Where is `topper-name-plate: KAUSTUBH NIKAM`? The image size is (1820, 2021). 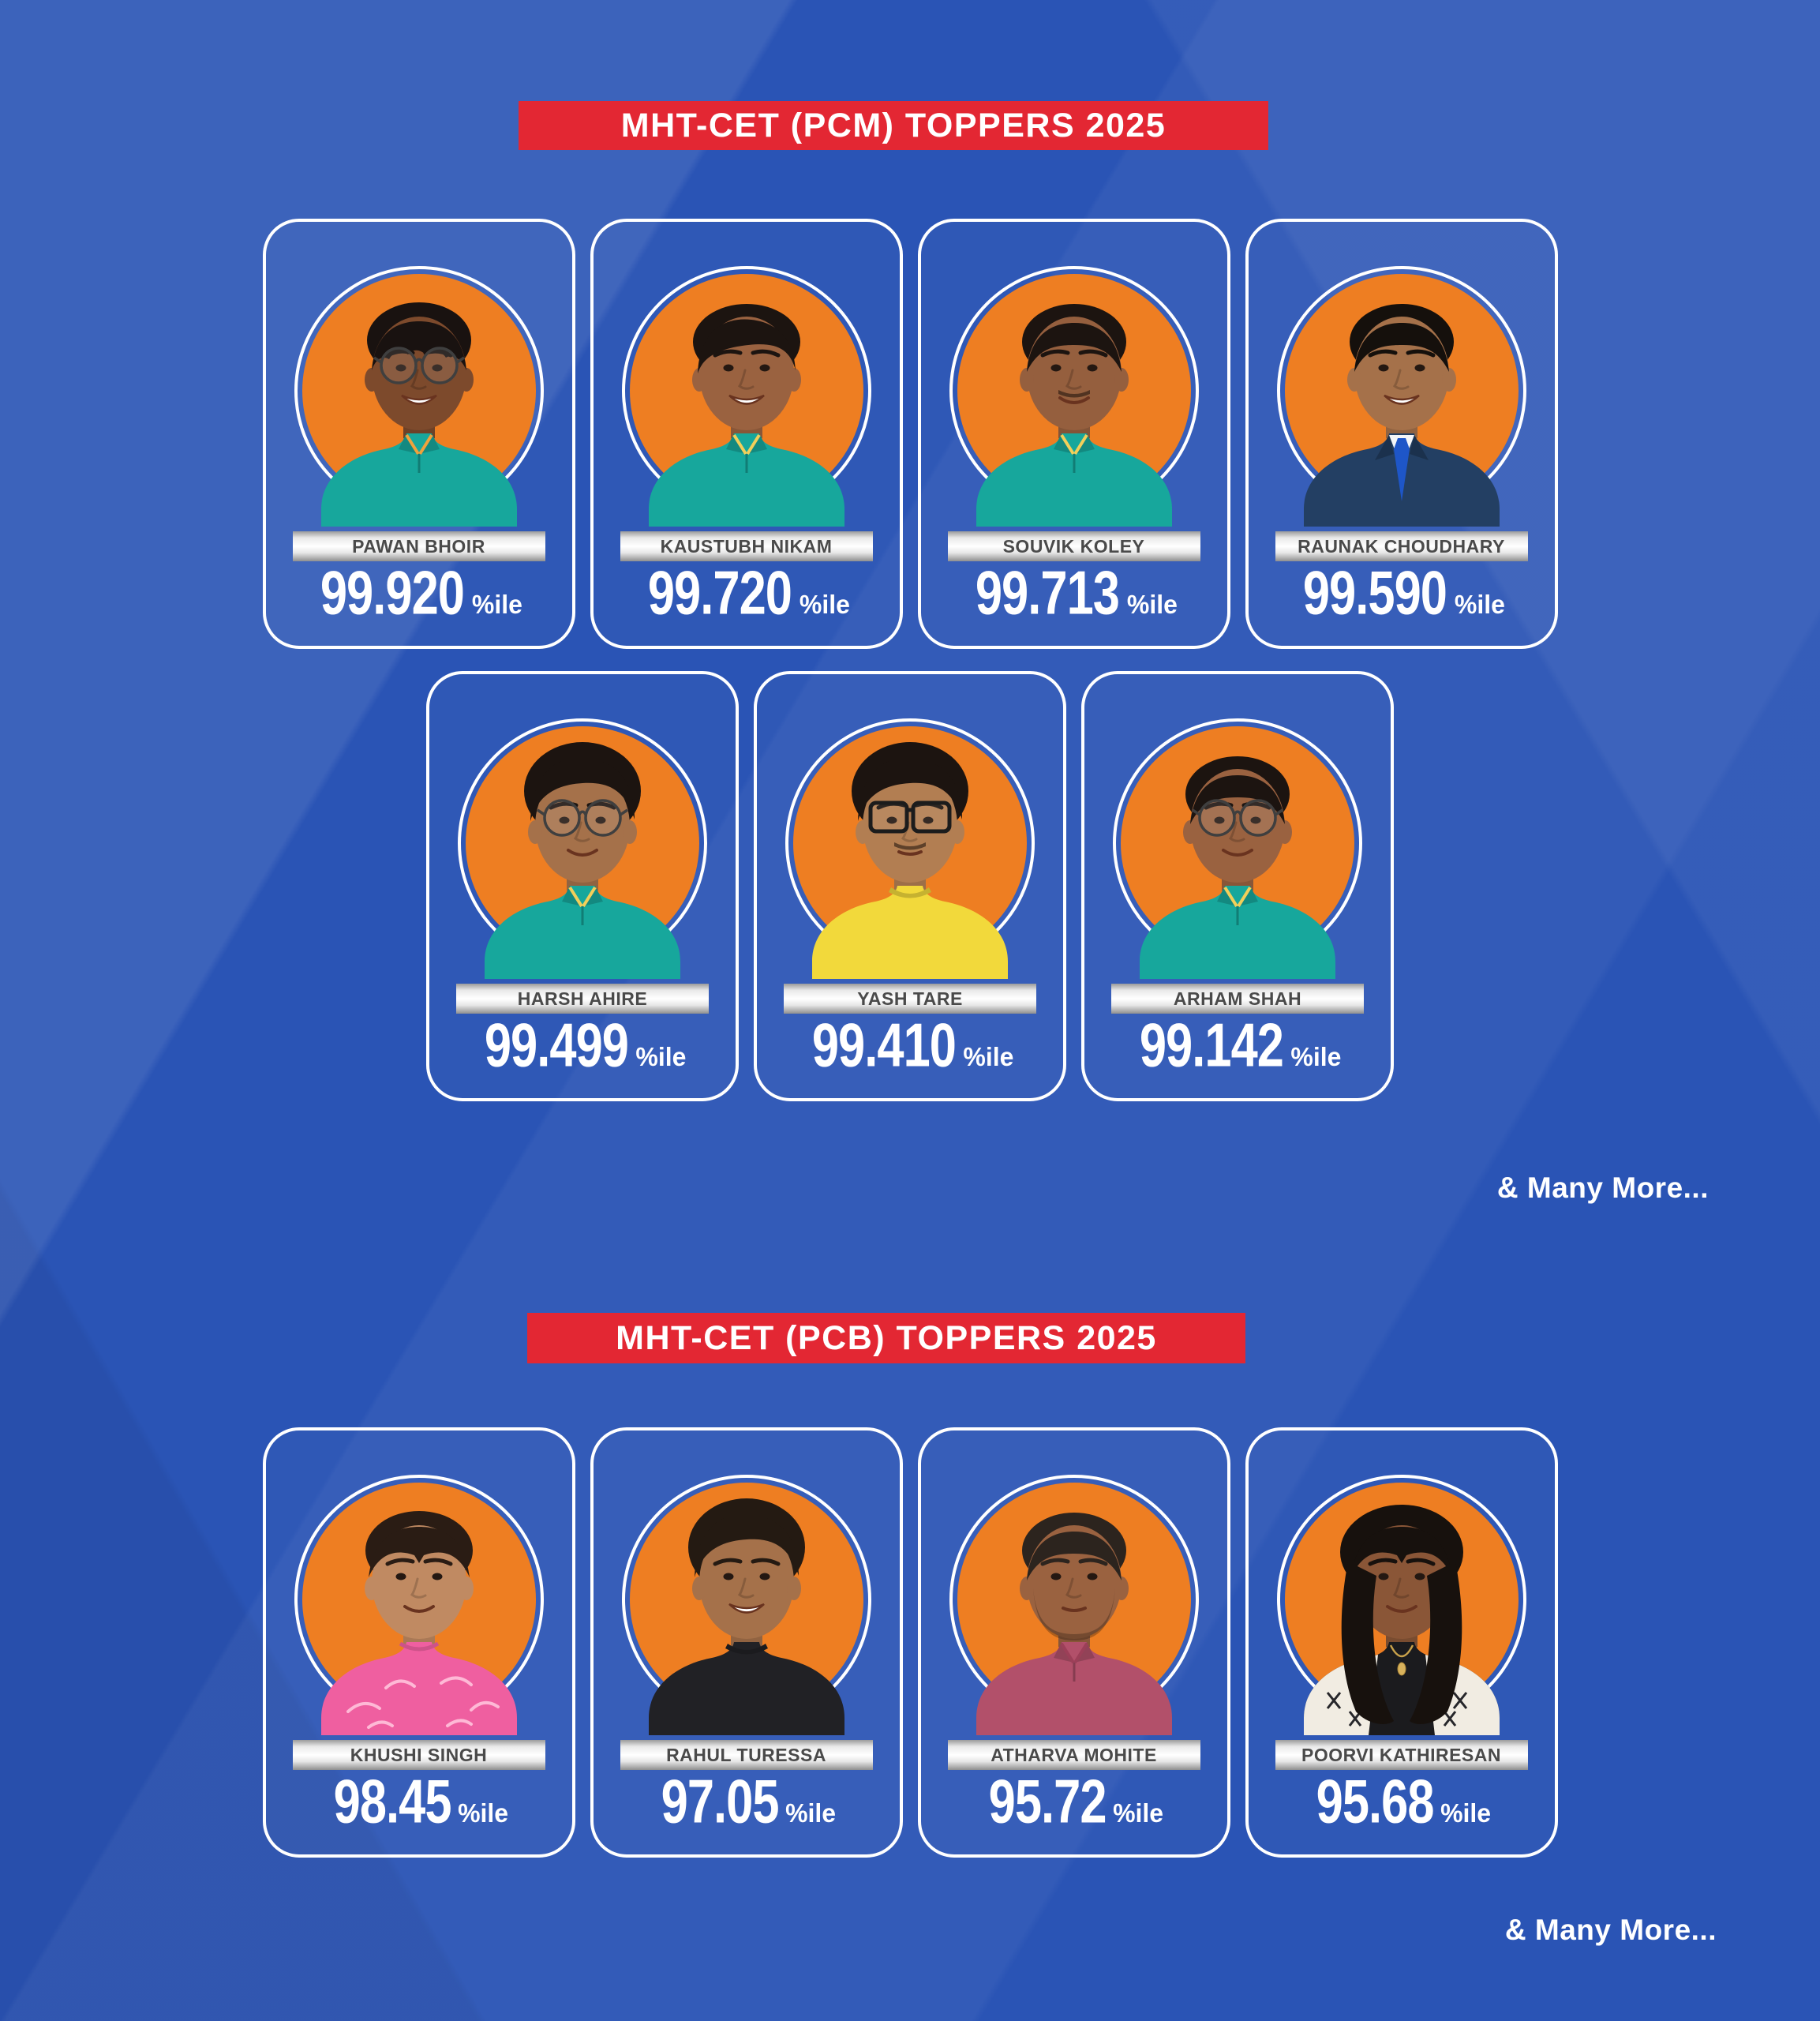
topper-name-plate: KAUSTUBH NIKAM is located at coordinates (746, 546).